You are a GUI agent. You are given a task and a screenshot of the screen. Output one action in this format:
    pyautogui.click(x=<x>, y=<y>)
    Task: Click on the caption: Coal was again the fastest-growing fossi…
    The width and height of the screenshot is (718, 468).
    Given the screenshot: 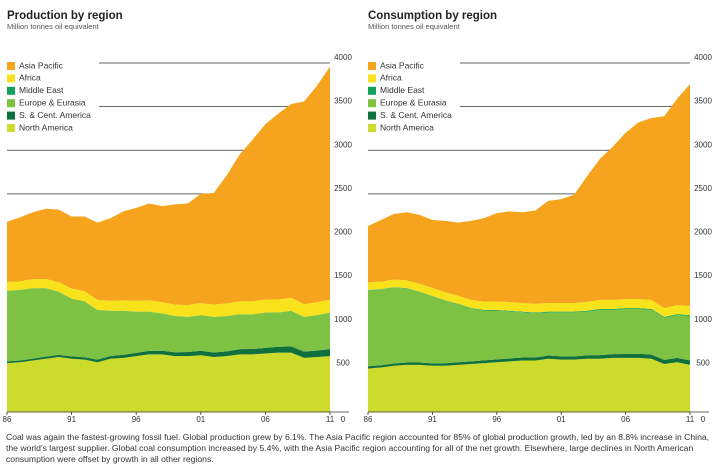 What is the action you would take?
    pyautogui.click(x=358, y=448)
    